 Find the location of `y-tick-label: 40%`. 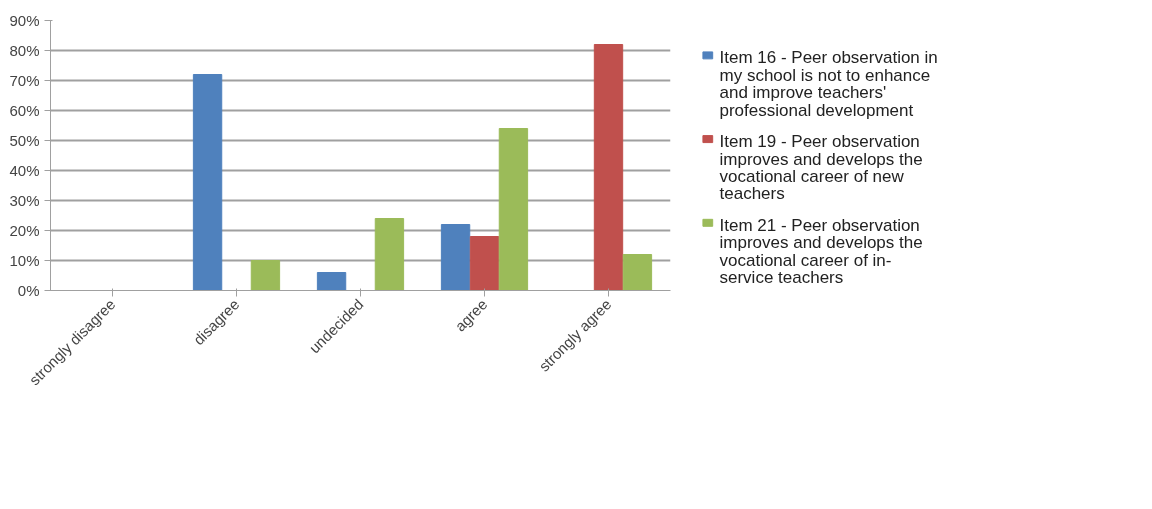

y-tick-label: 40% is located at coordinates (24, 170).